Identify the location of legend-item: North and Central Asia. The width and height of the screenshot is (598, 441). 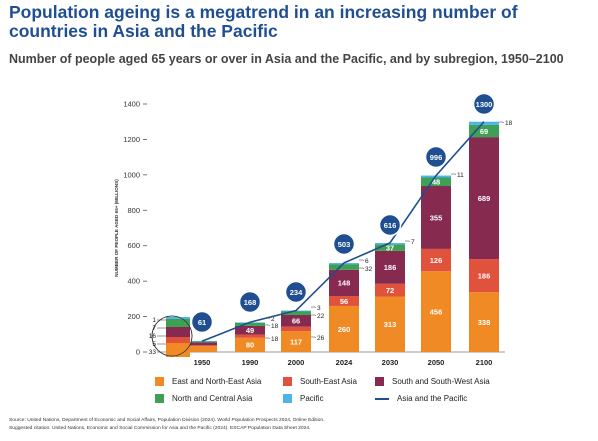
(204, 398).